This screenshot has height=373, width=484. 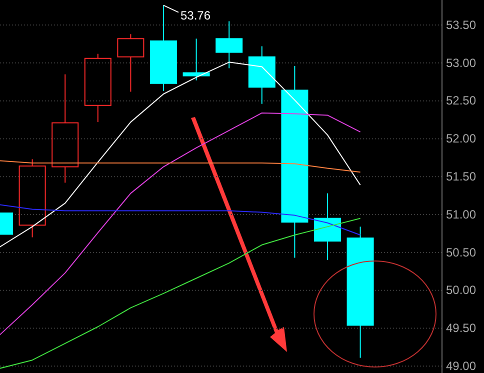 I want to click on y-tick-label: 52.00, so click(x=461, y=139).